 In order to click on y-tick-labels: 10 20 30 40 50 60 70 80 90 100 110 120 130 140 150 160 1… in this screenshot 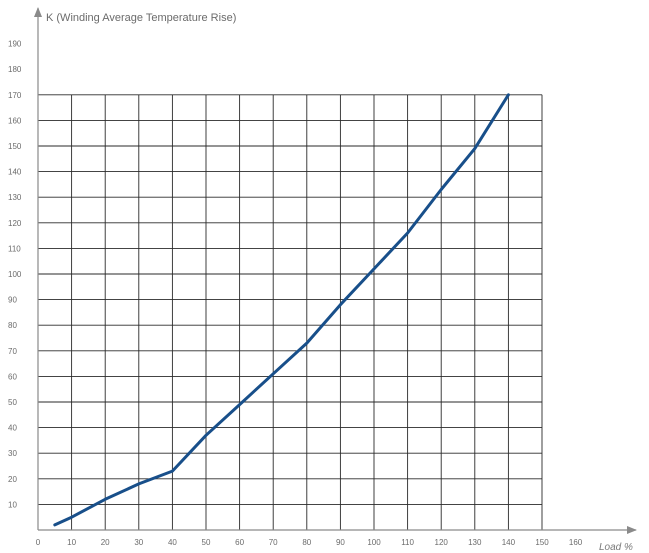, I will do `click(15, 275)`.